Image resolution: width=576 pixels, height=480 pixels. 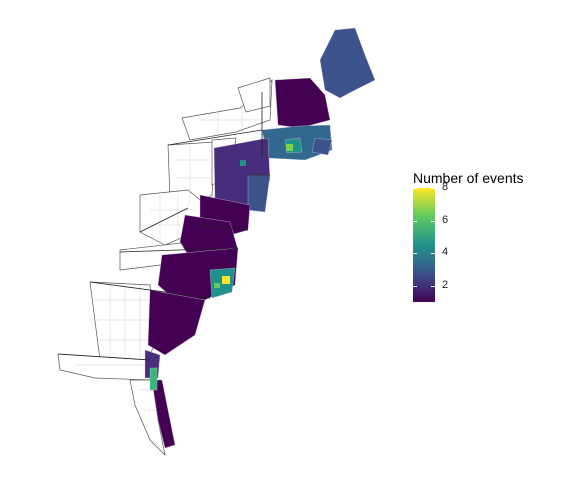 What do you see at coordinates (322, 146) in the screenshot?
I see `region-ma-cape` at bounding box center [322, 146].